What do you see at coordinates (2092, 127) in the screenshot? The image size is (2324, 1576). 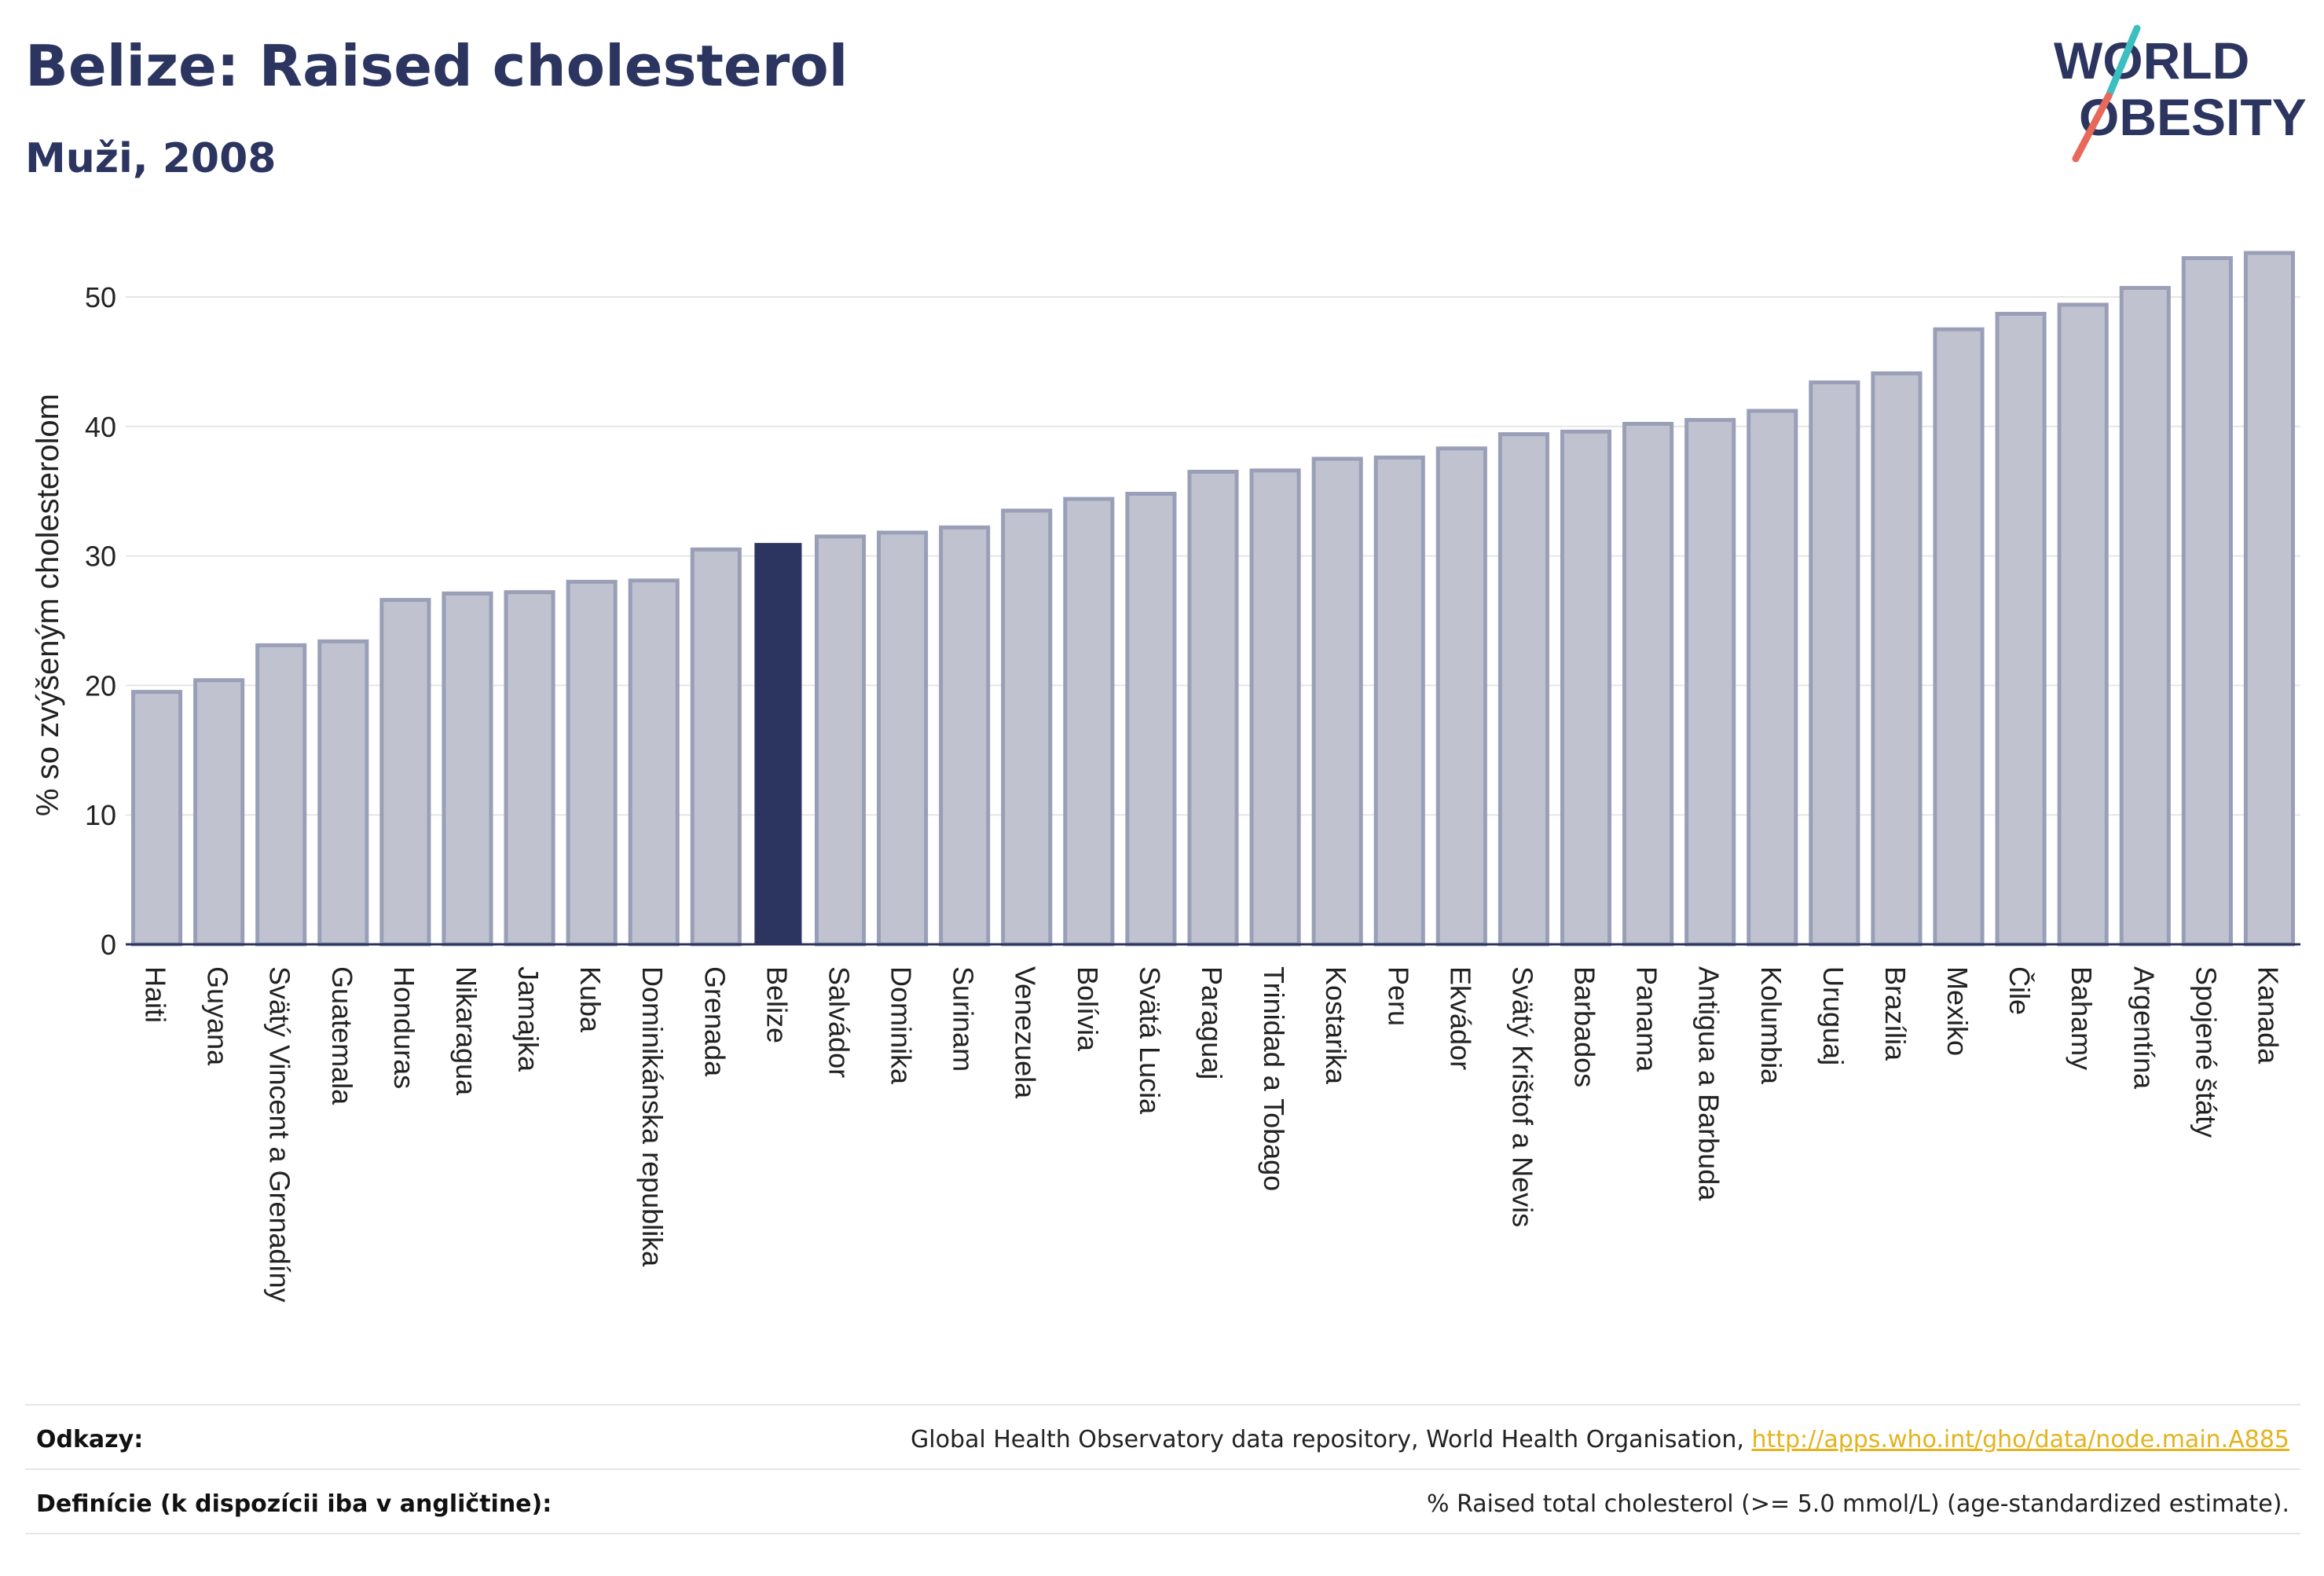 I see `logo-slash-red` at bounding box center [2092, 127].